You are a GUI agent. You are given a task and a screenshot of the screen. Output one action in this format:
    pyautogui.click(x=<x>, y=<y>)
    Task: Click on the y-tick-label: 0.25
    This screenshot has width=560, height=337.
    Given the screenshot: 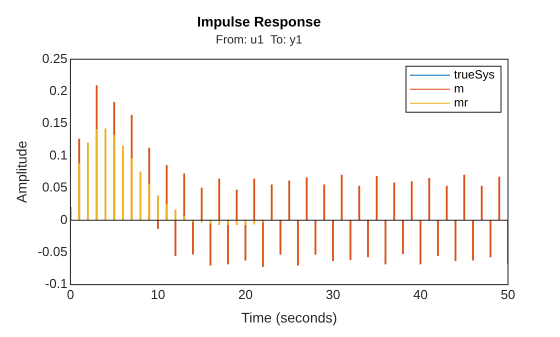 What is the action you would take?
    pyautogui.click(x=55, y=58)
    